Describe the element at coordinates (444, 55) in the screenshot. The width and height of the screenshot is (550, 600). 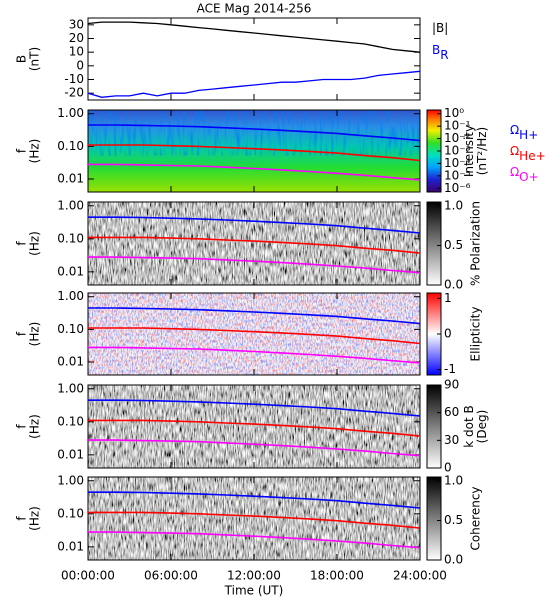
I see `legend-subscript: R` at that location.